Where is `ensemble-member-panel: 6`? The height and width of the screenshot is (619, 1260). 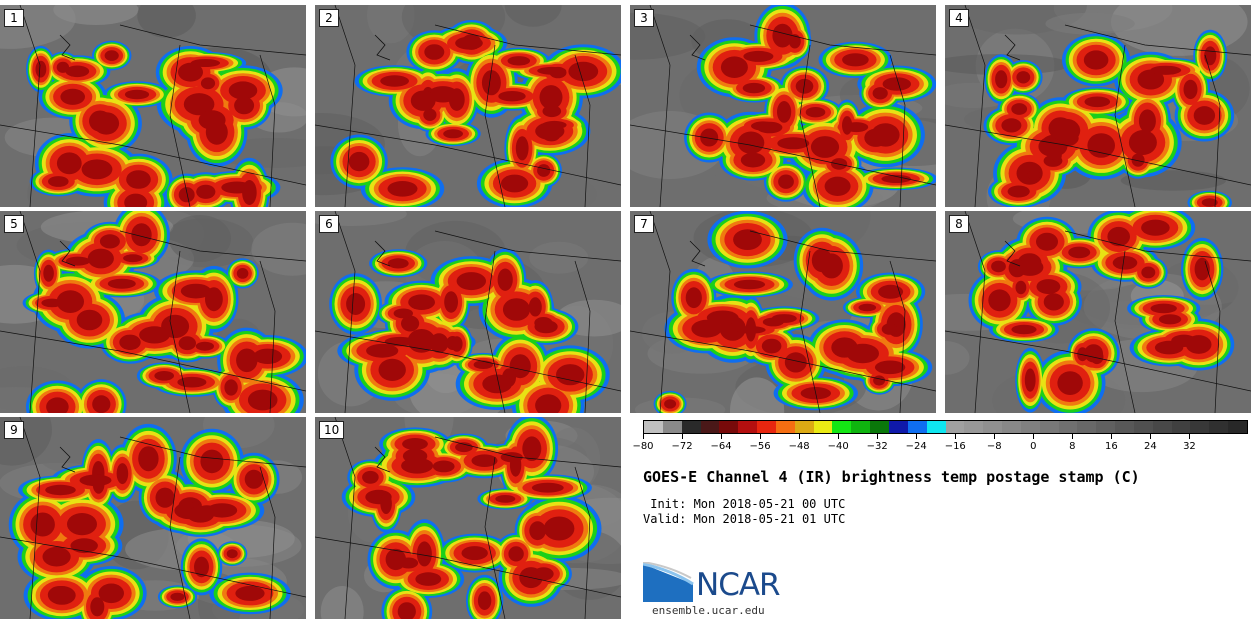
ensemble-member-panel: 6 is located at coordinates (468, 312).